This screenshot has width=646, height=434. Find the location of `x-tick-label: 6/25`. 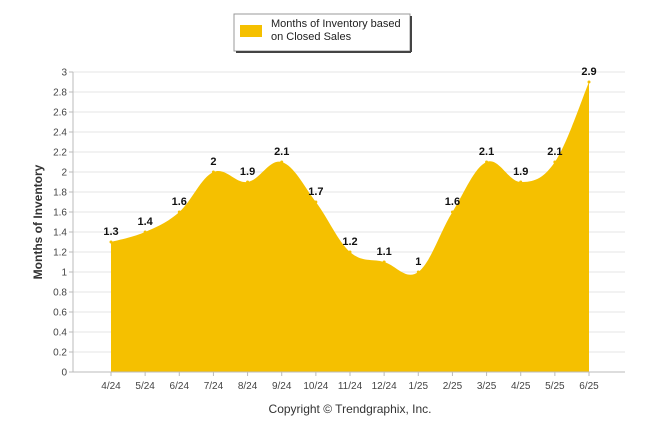

x-tick-label: 6/25 is located at coordinates (589, 386).